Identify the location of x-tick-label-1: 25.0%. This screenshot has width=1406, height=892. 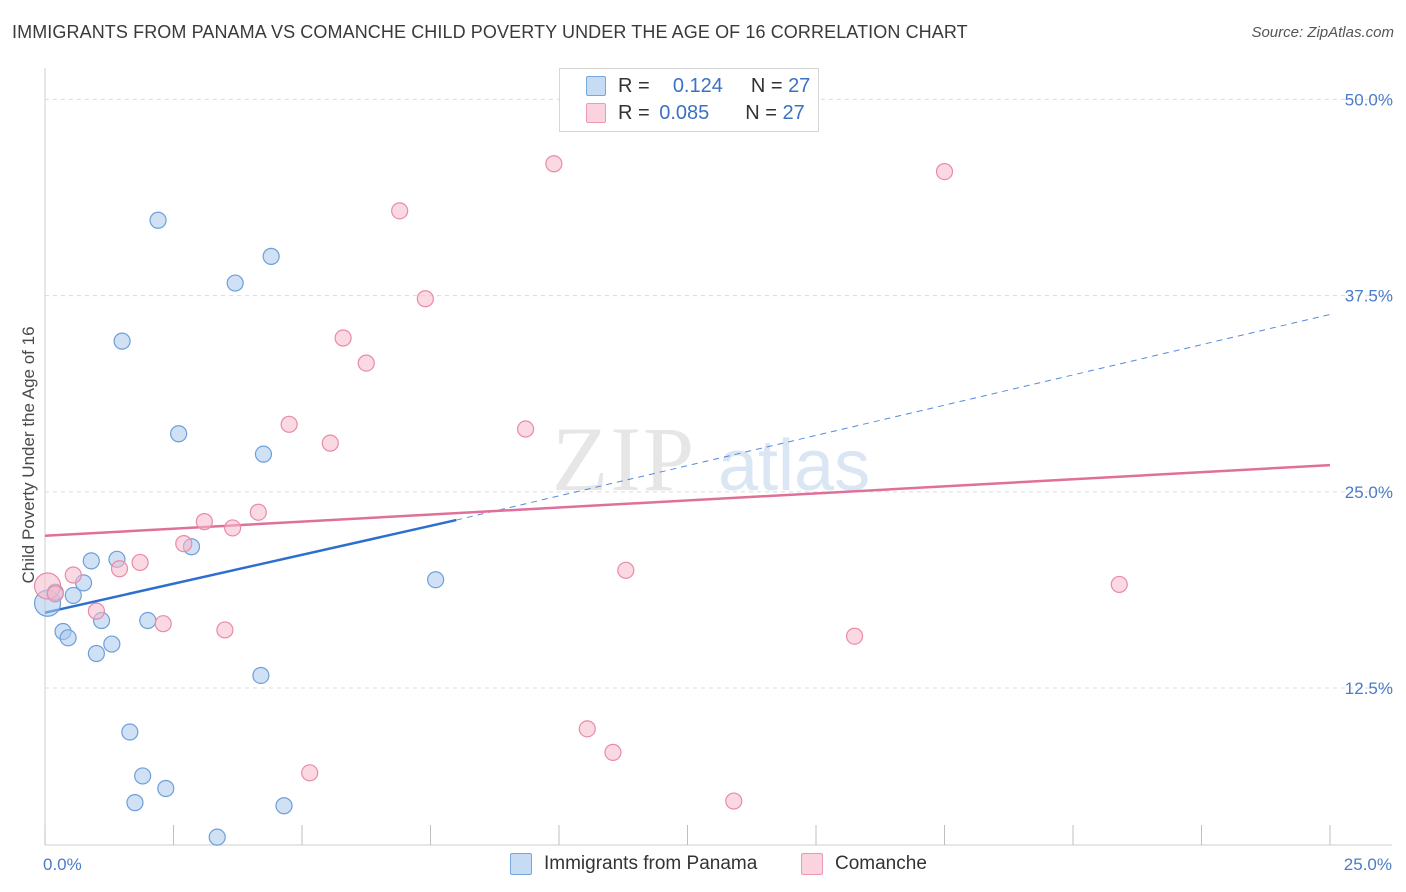
(1368, 864).